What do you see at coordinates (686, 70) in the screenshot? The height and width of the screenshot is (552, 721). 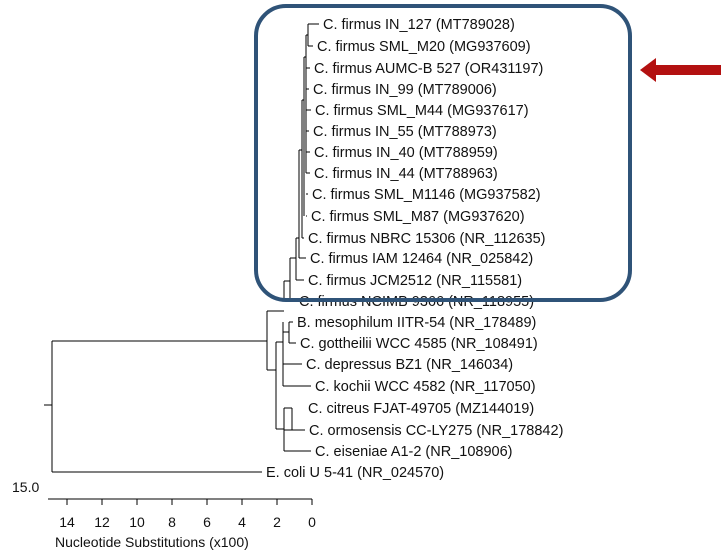 I see `arrow-shaft` at bounding box center [686, 70].